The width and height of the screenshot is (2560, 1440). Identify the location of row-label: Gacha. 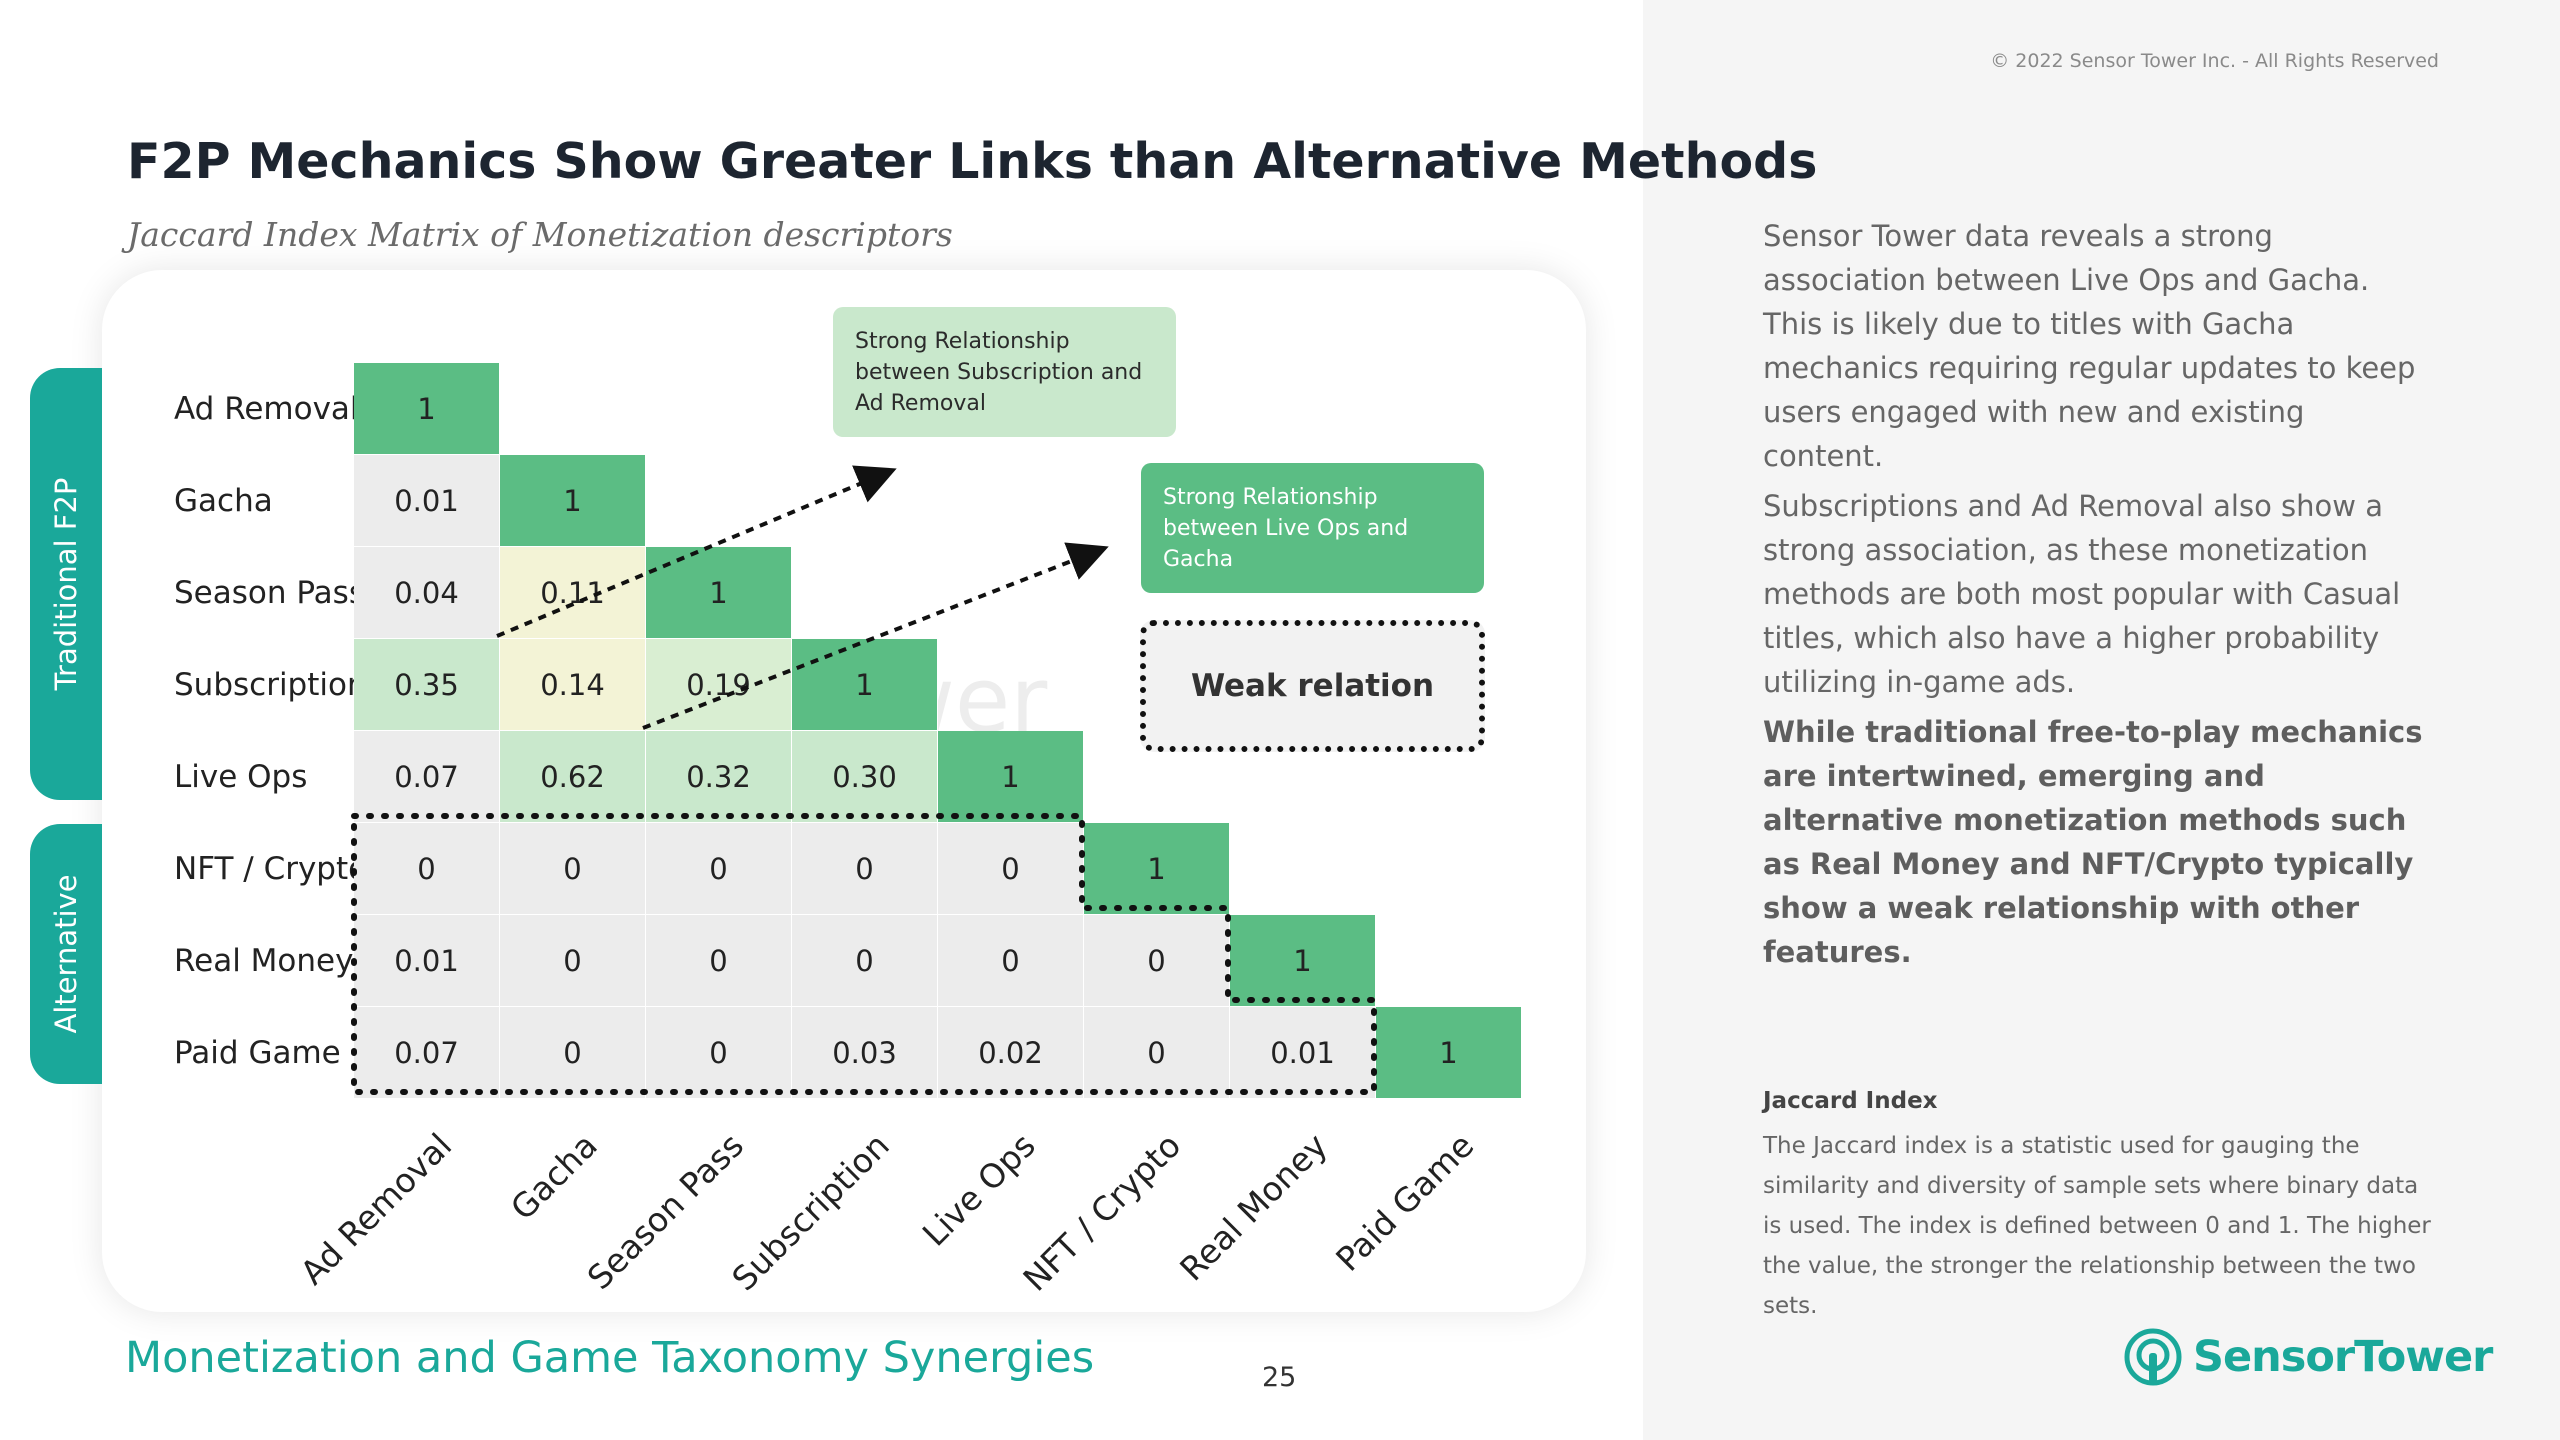
(223, 501).